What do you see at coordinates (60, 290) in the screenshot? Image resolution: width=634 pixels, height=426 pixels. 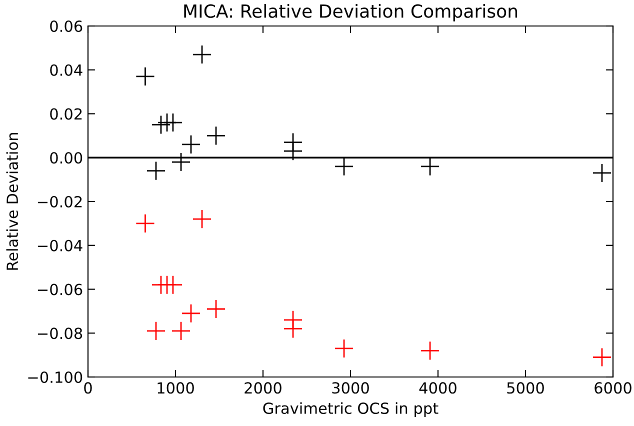 I see `y-tick-label: −0.06` at bounding box center [60, 290].